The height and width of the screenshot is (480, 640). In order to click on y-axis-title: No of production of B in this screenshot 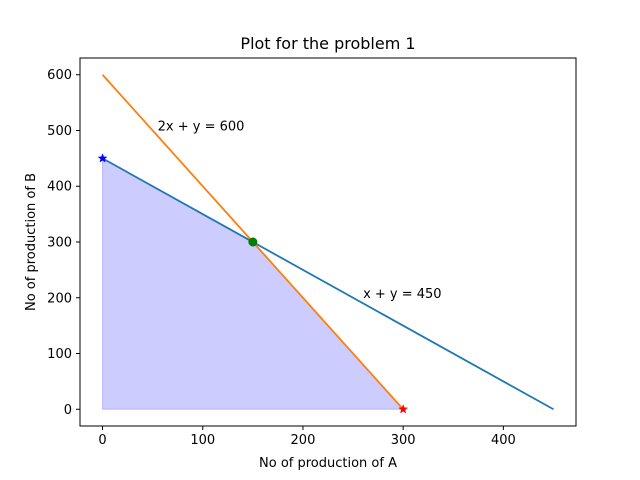, I will do `click(31, 242)`.